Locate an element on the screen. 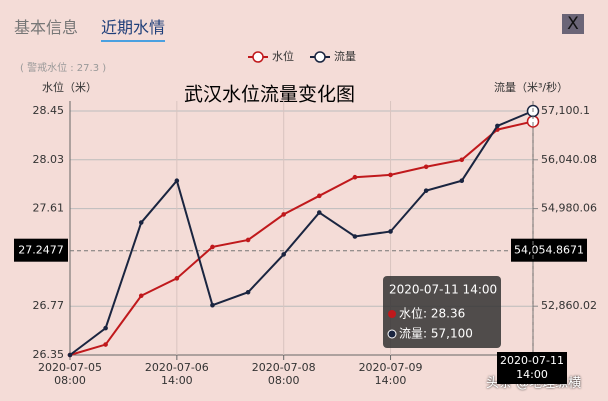 The width and height of the screenshot is (608, 401). tab-active: 近期水情 is located at coordinates (133, 28).